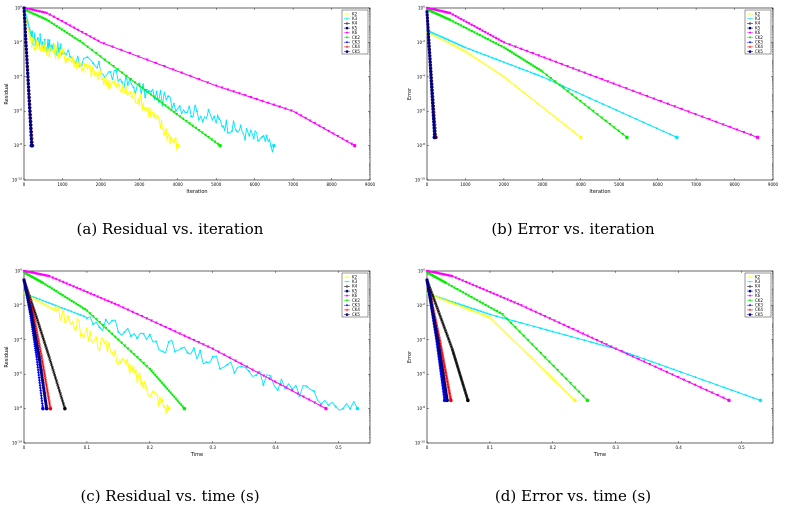 This screenshot has height=513, width=806. What do you see at coordinates (356, 37) in the screenshot?
I see `legend-label: CK2` at bounding box center [356, 37].